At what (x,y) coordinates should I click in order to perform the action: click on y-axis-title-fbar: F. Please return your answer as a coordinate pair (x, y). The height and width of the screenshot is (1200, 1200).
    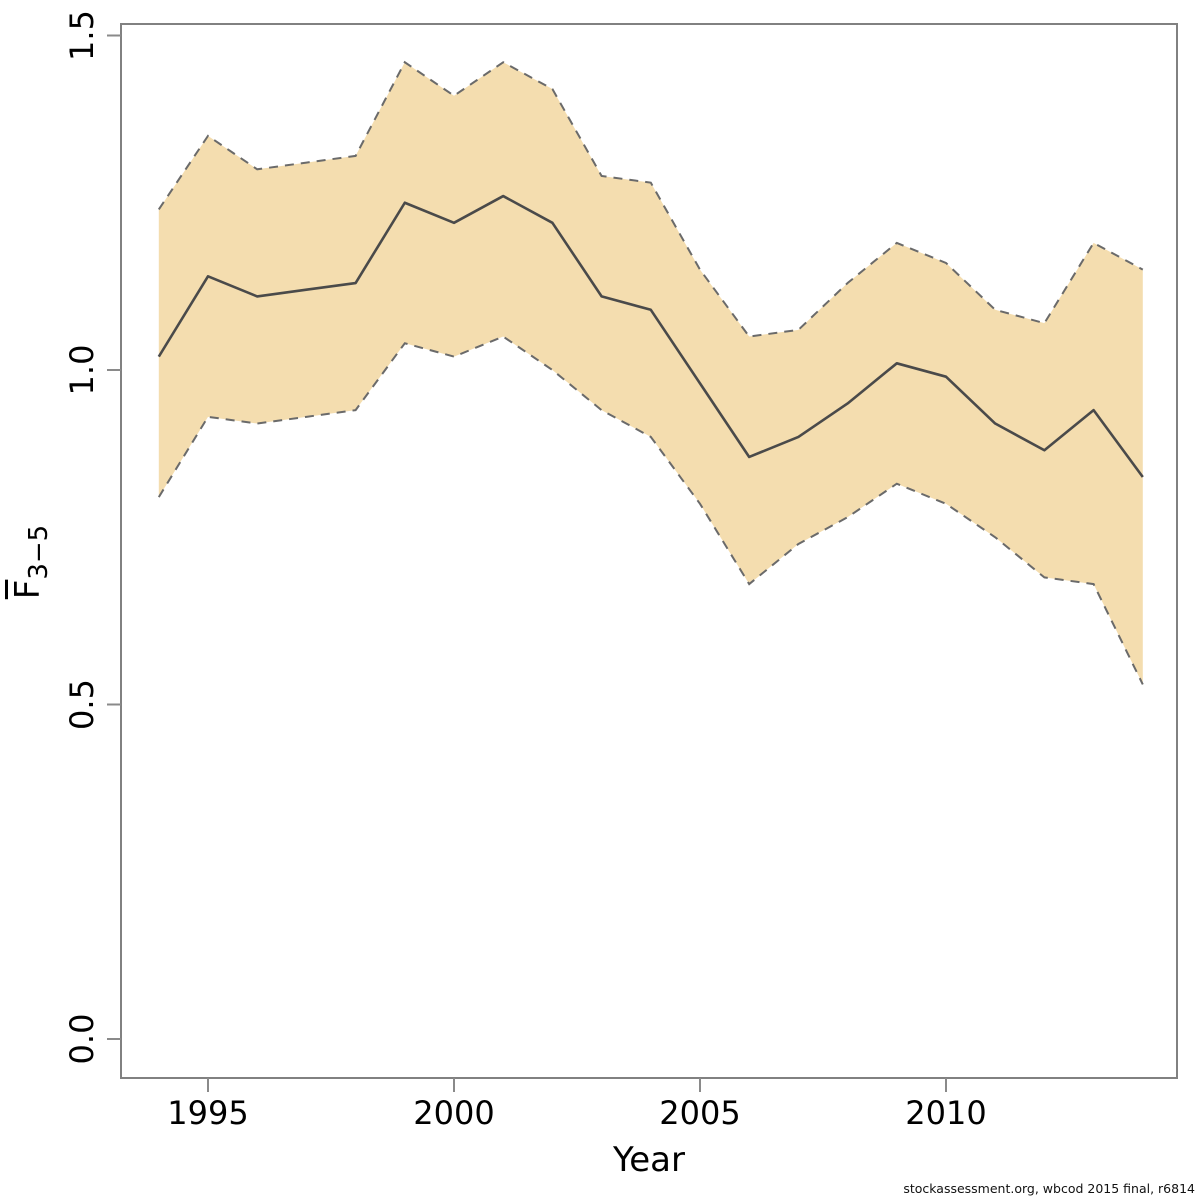
    Looking at the image, I should click on (28, 589).